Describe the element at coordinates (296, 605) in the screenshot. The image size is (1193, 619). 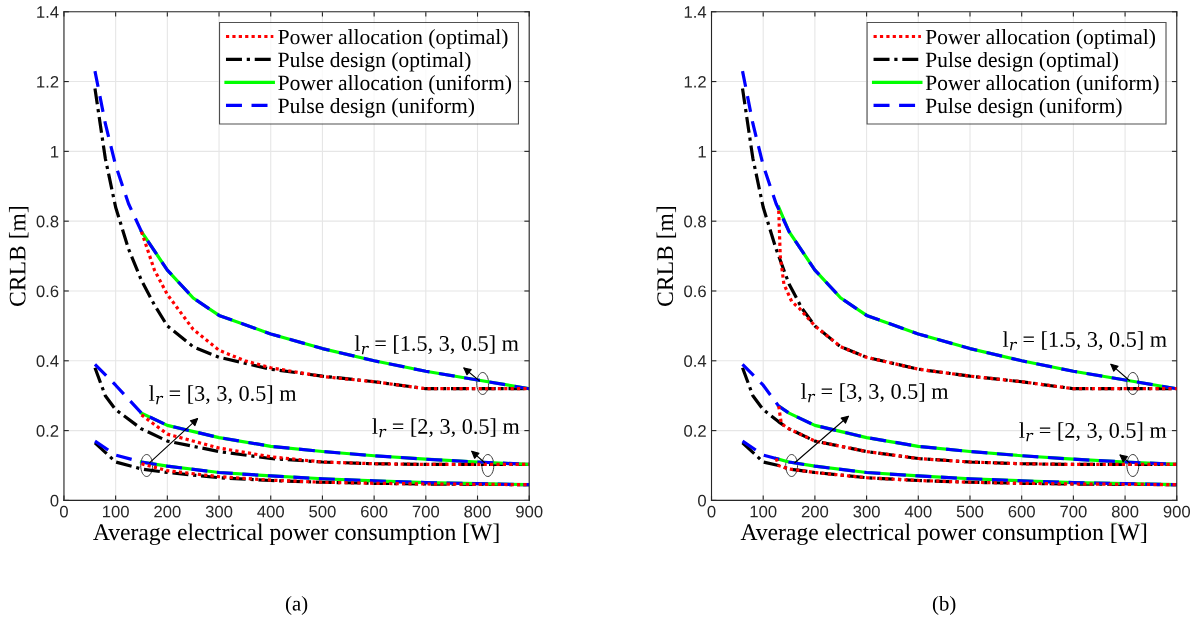
I see `text: (a)` at that location.